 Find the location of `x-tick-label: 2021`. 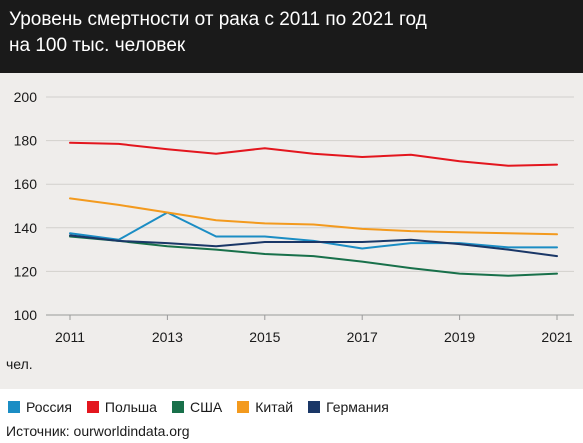

x-tick-label: 2021 is located at coordinates (556, 337).